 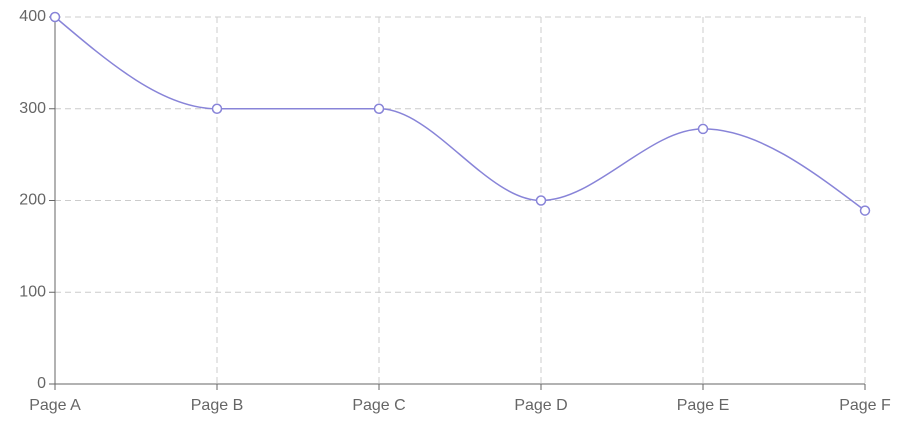 I want to click on y-tick-label: 400, so click(x=32, y=16).